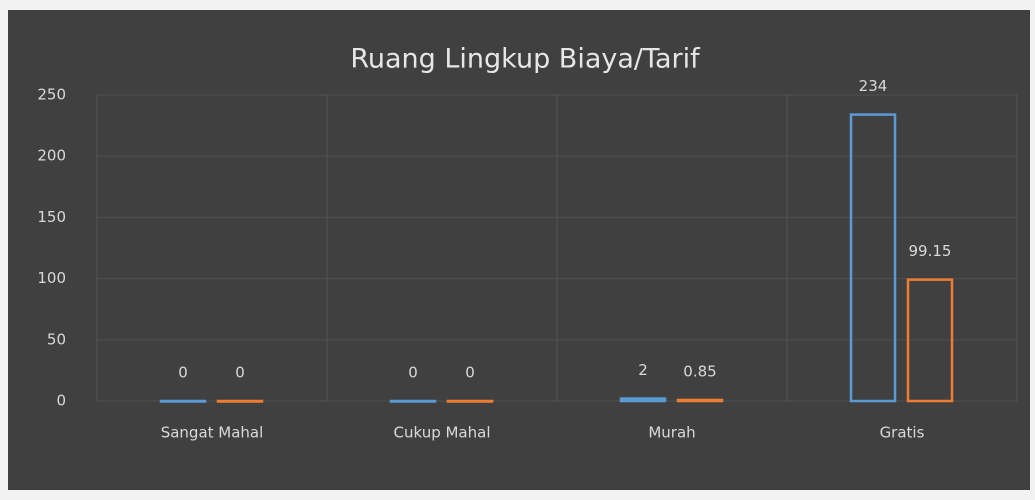 This screenshot has width=1035, height=500. I want to click on x-tick-label: Sangat Mahal, so click(212, 433).